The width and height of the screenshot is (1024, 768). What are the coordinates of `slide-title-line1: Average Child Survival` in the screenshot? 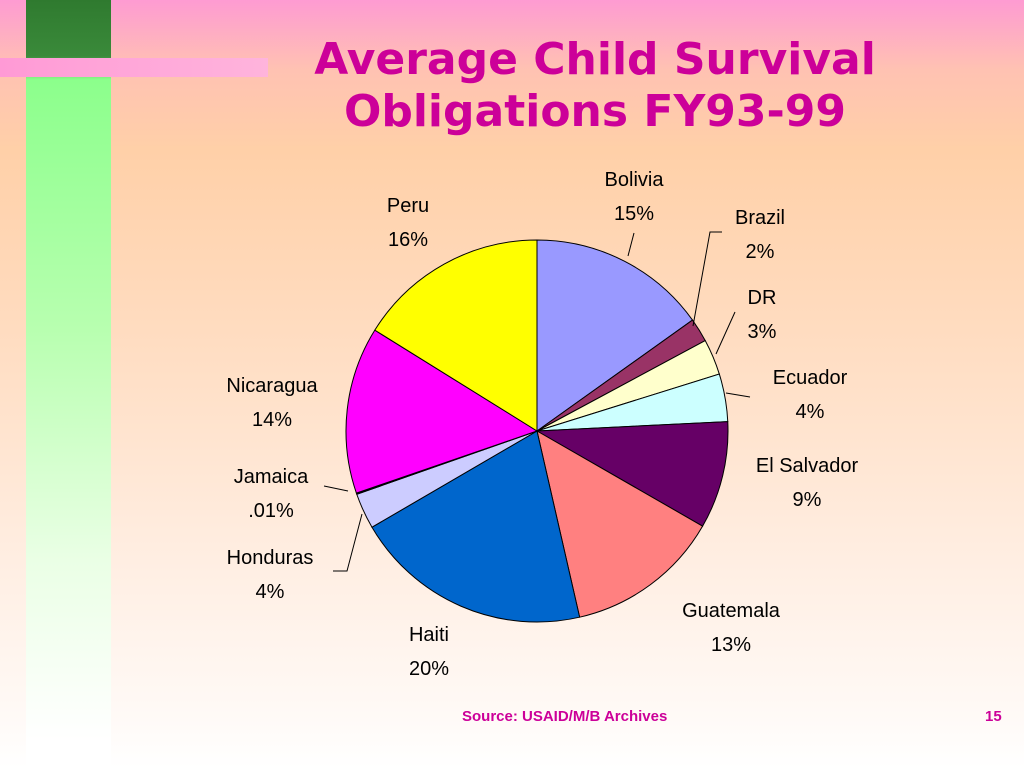 It's located at (595, 59).